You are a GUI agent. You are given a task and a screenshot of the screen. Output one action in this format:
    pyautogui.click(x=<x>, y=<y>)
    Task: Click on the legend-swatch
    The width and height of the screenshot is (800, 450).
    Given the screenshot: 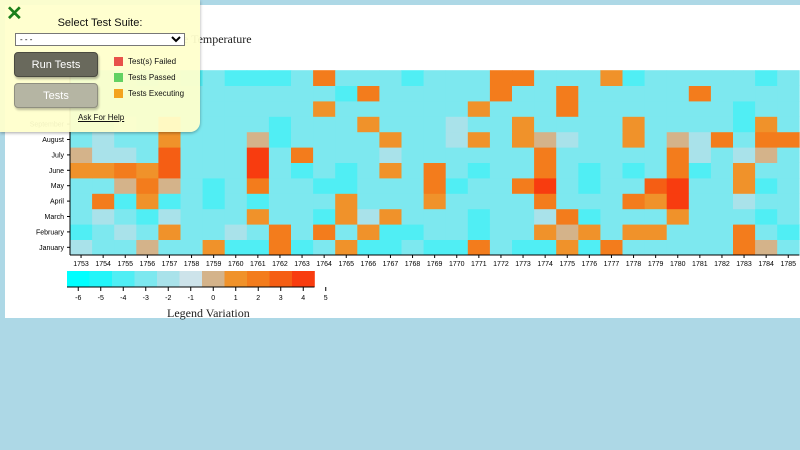 What is the action you would take?
    pyautogui.click(x=281, y=279)
    